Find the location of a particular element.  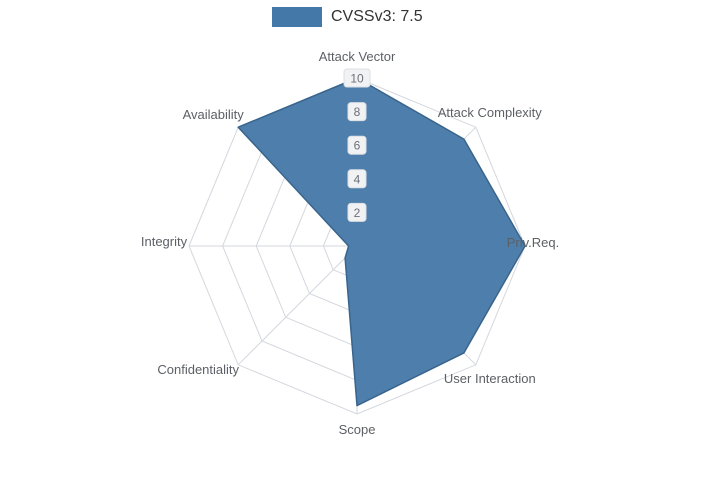

tick-label: 2 is located at coordinates (357, 213).